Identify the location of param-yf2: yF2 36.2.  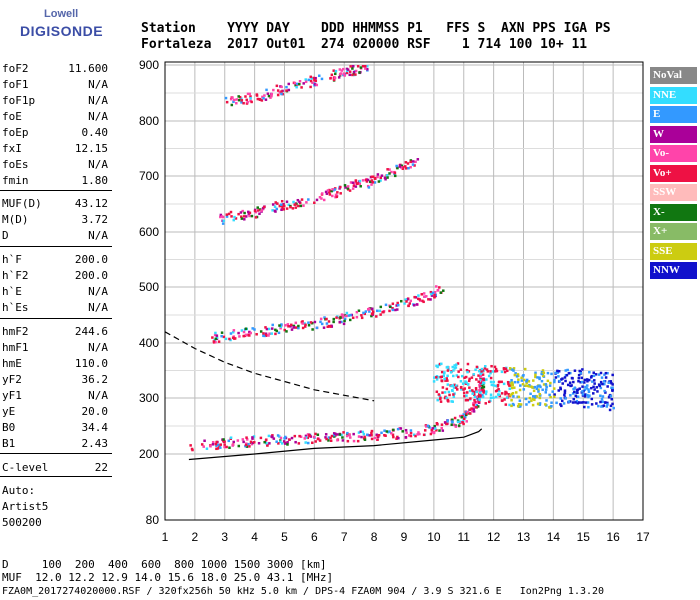
(55, 381).